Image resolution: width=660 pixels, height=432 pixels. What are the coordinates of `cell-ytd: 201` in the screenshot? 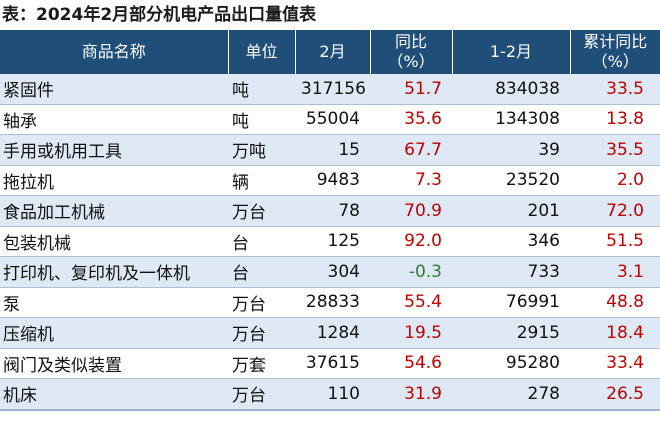 It's located at (511, 211).